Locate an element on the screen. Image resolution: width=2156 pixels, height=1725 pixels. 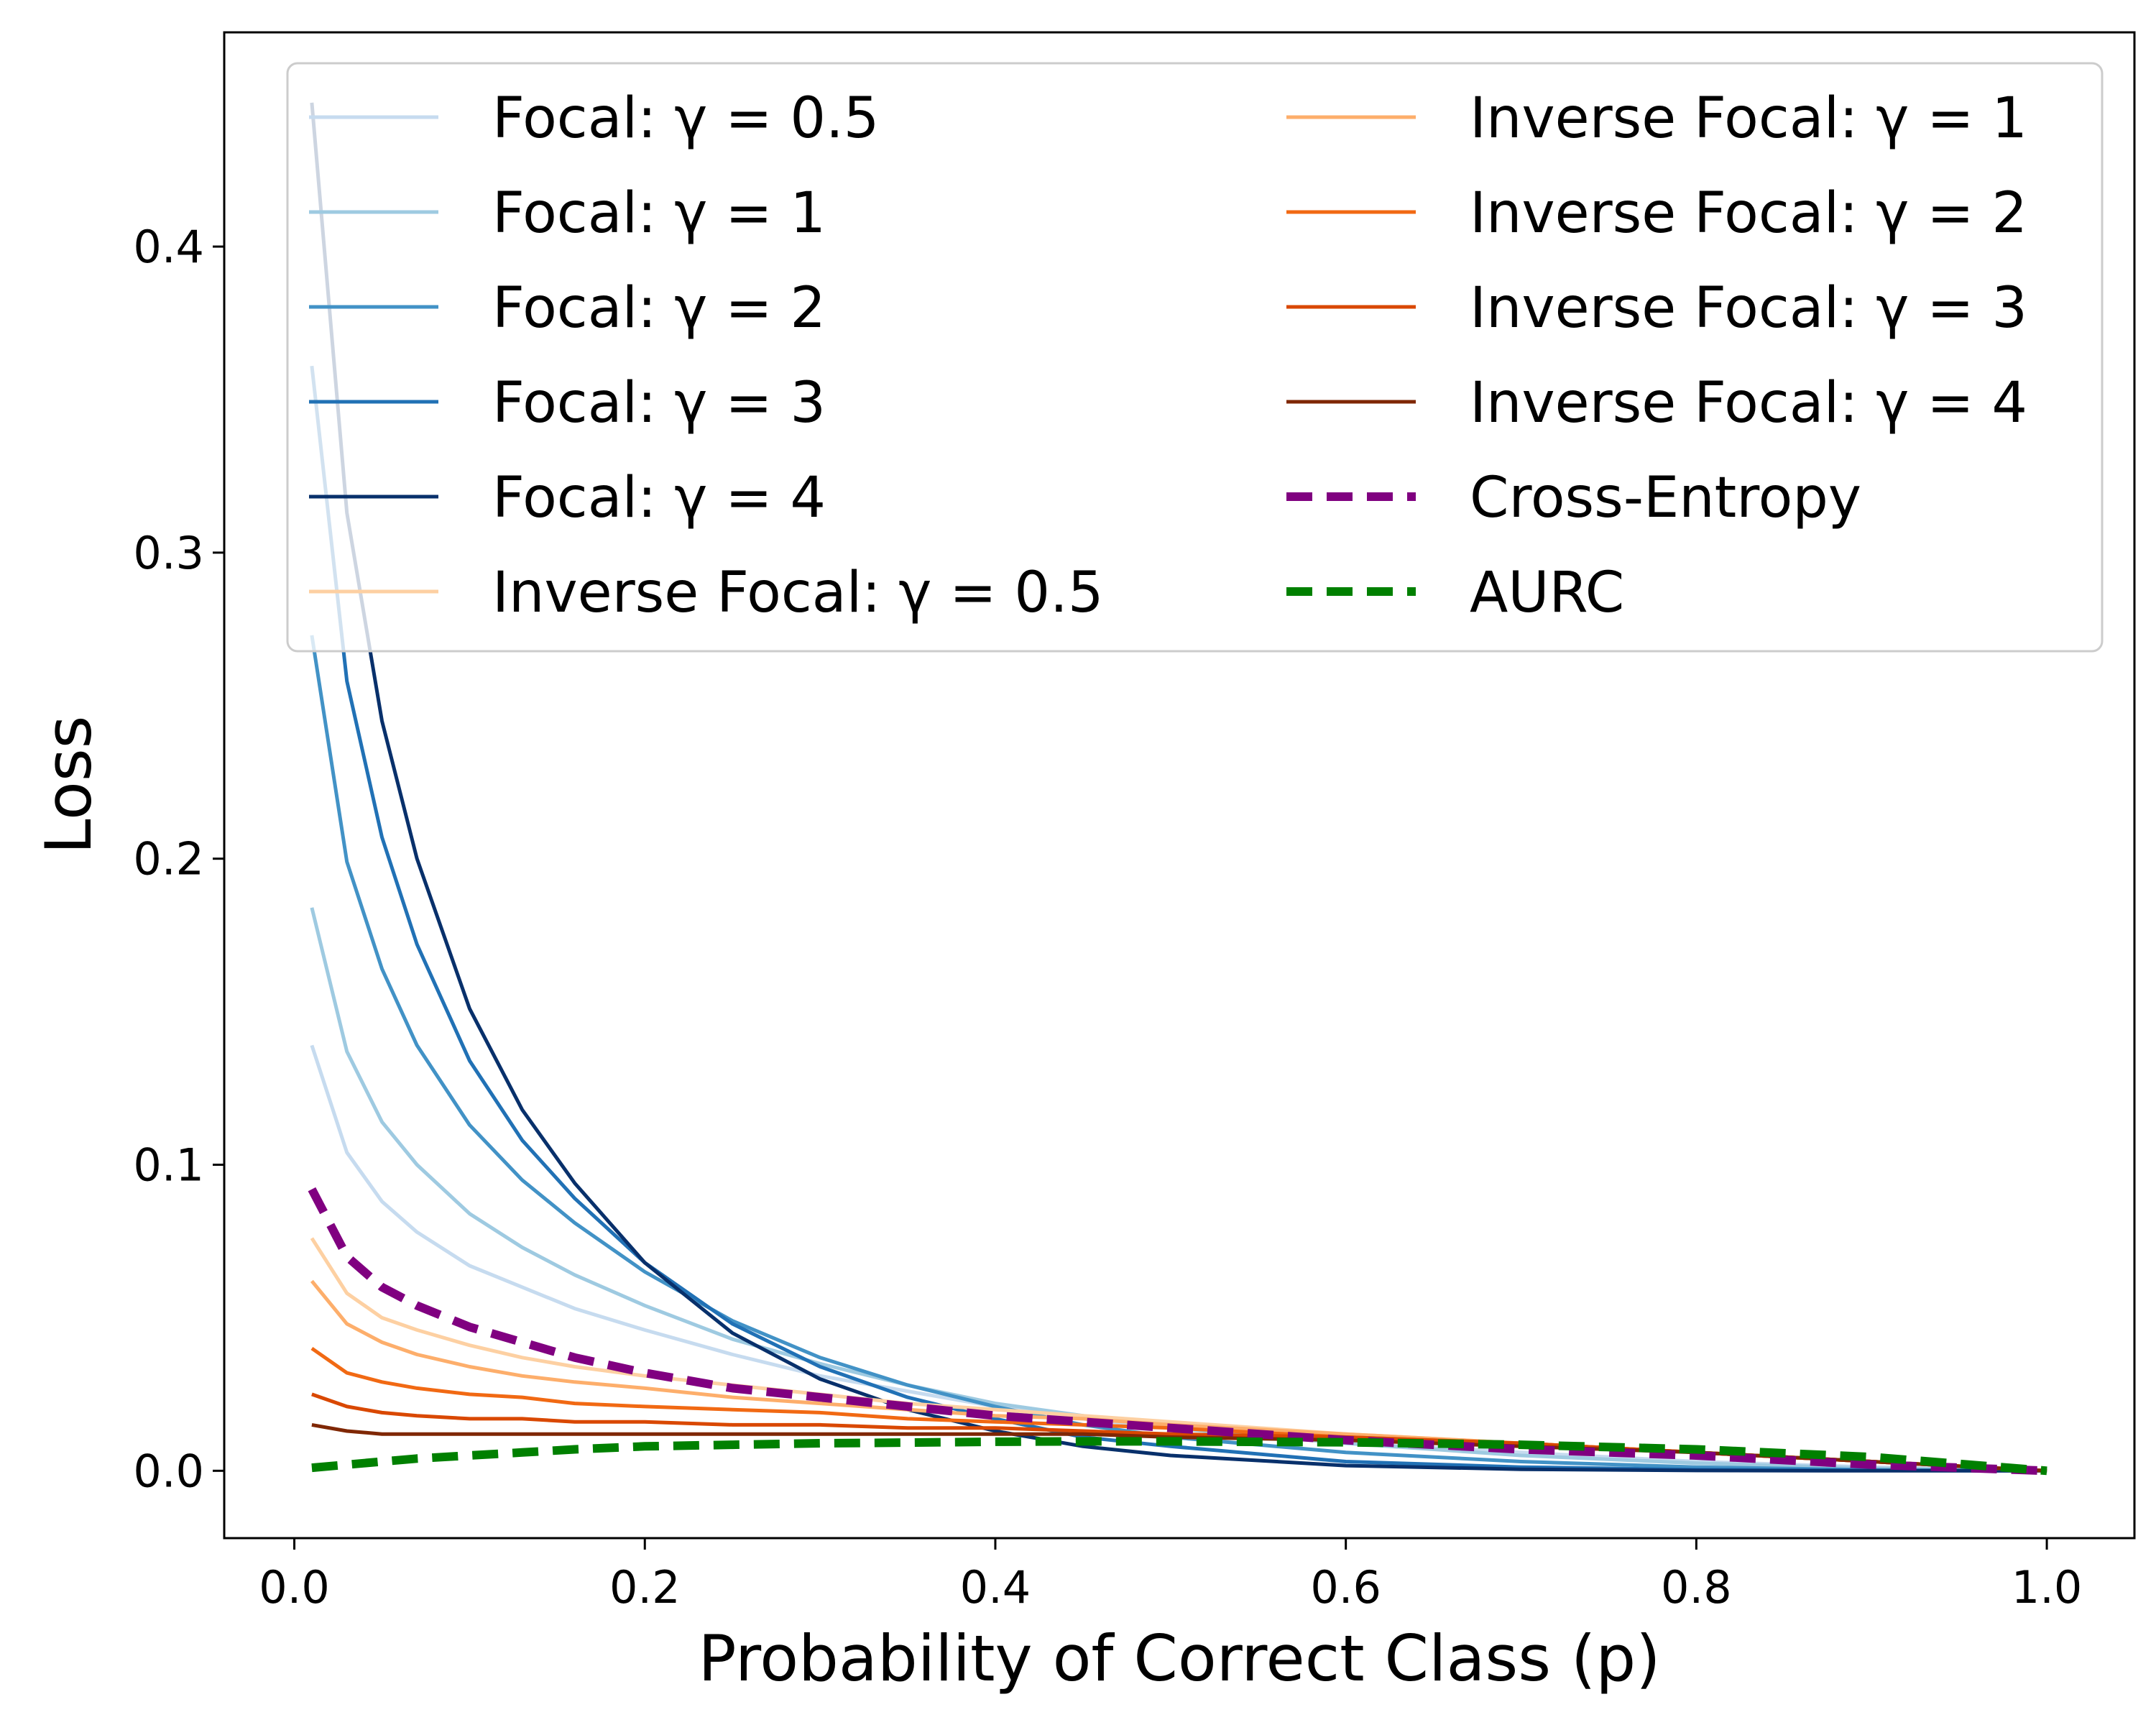
legend-label-8: Inverse Focal: γ = 2 is located at coordinates (1748, 213).